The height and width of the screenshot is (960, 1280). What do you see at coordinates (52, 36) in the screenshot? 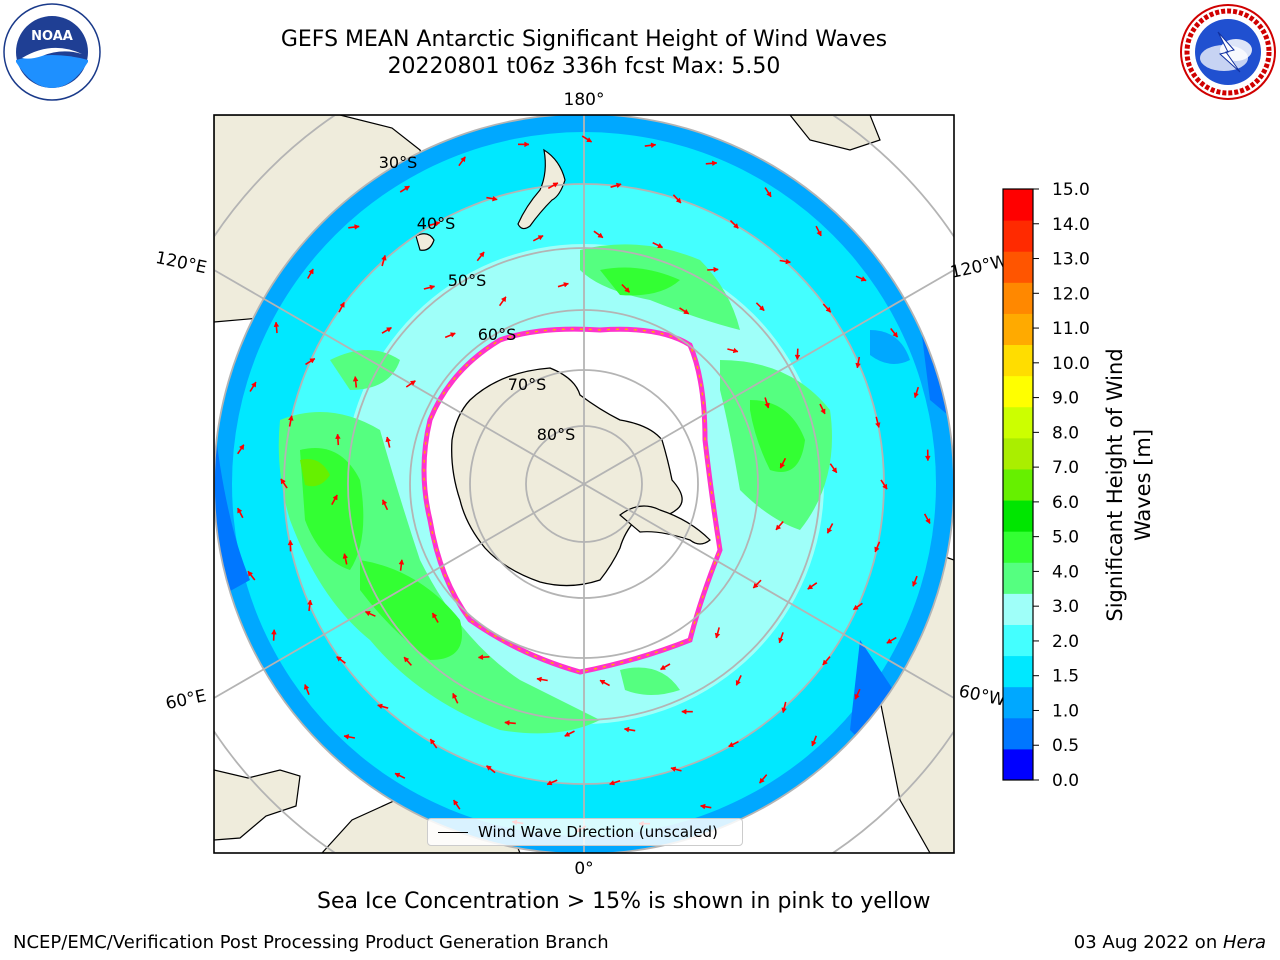
I see `noaa-logo-text: NOAA` at bounding box center [52, 36].